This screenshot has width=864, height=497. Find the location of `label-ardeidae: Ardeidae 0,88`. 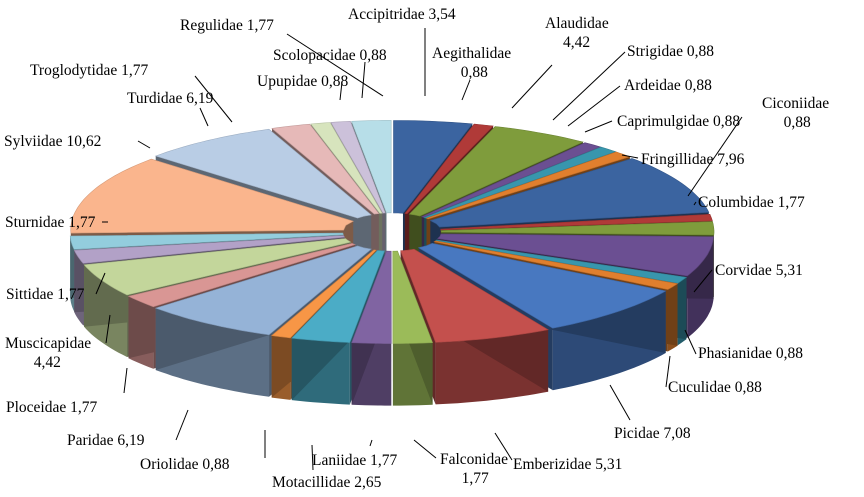

label-ardeidae: Ardeidae 0,88 is located at coordinates (668, 85).